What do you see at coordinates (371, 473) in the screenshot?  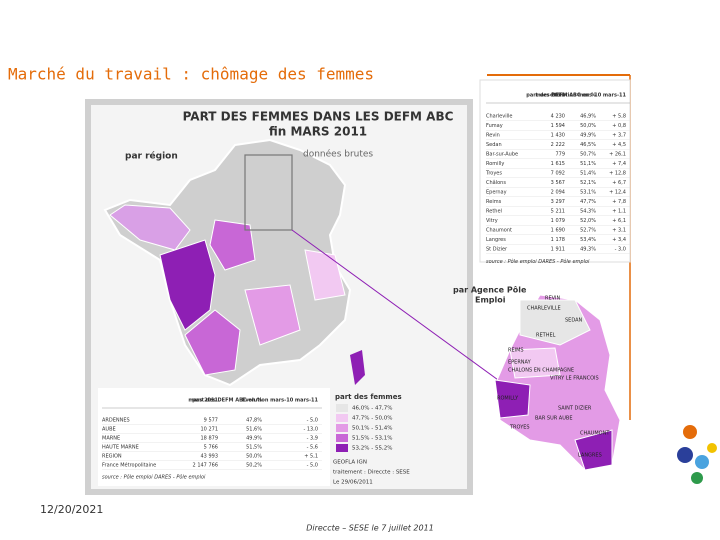 I see `credit: traitement : Direccte : SESE` at bounding box center [371, 473].